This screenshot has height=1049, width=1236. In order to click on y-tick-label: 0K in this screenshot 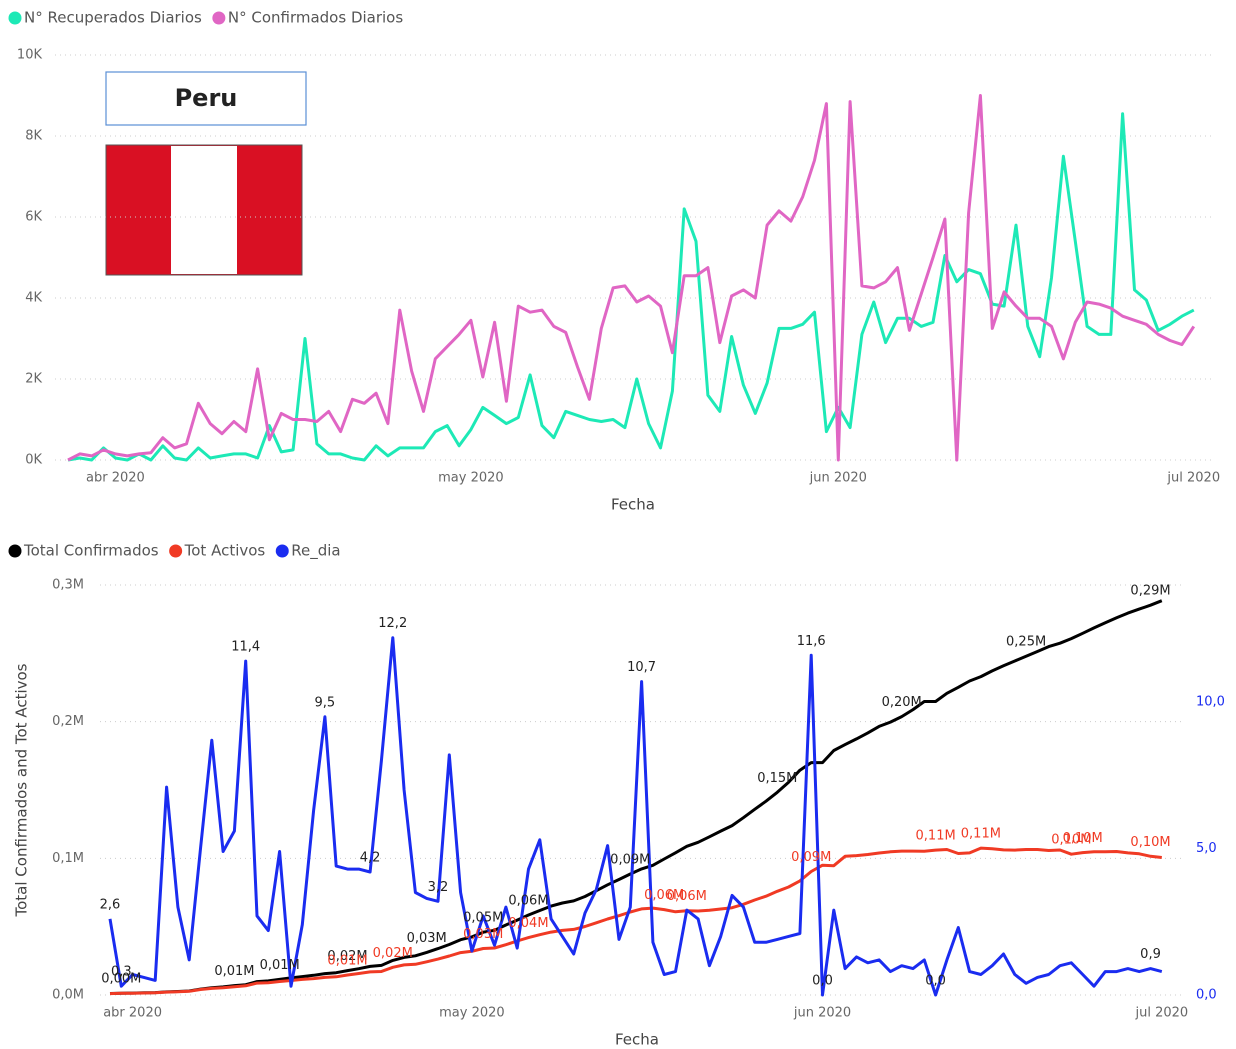, I will do `click(33, 460)`.